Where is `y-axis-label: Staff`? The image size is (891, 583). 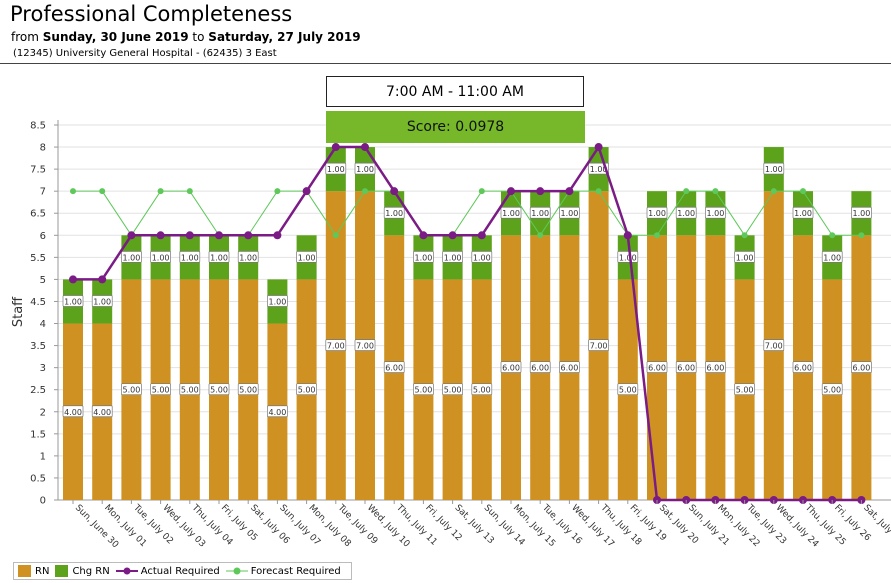 y-axis-label: Staff is located at coordinates (18, 311).